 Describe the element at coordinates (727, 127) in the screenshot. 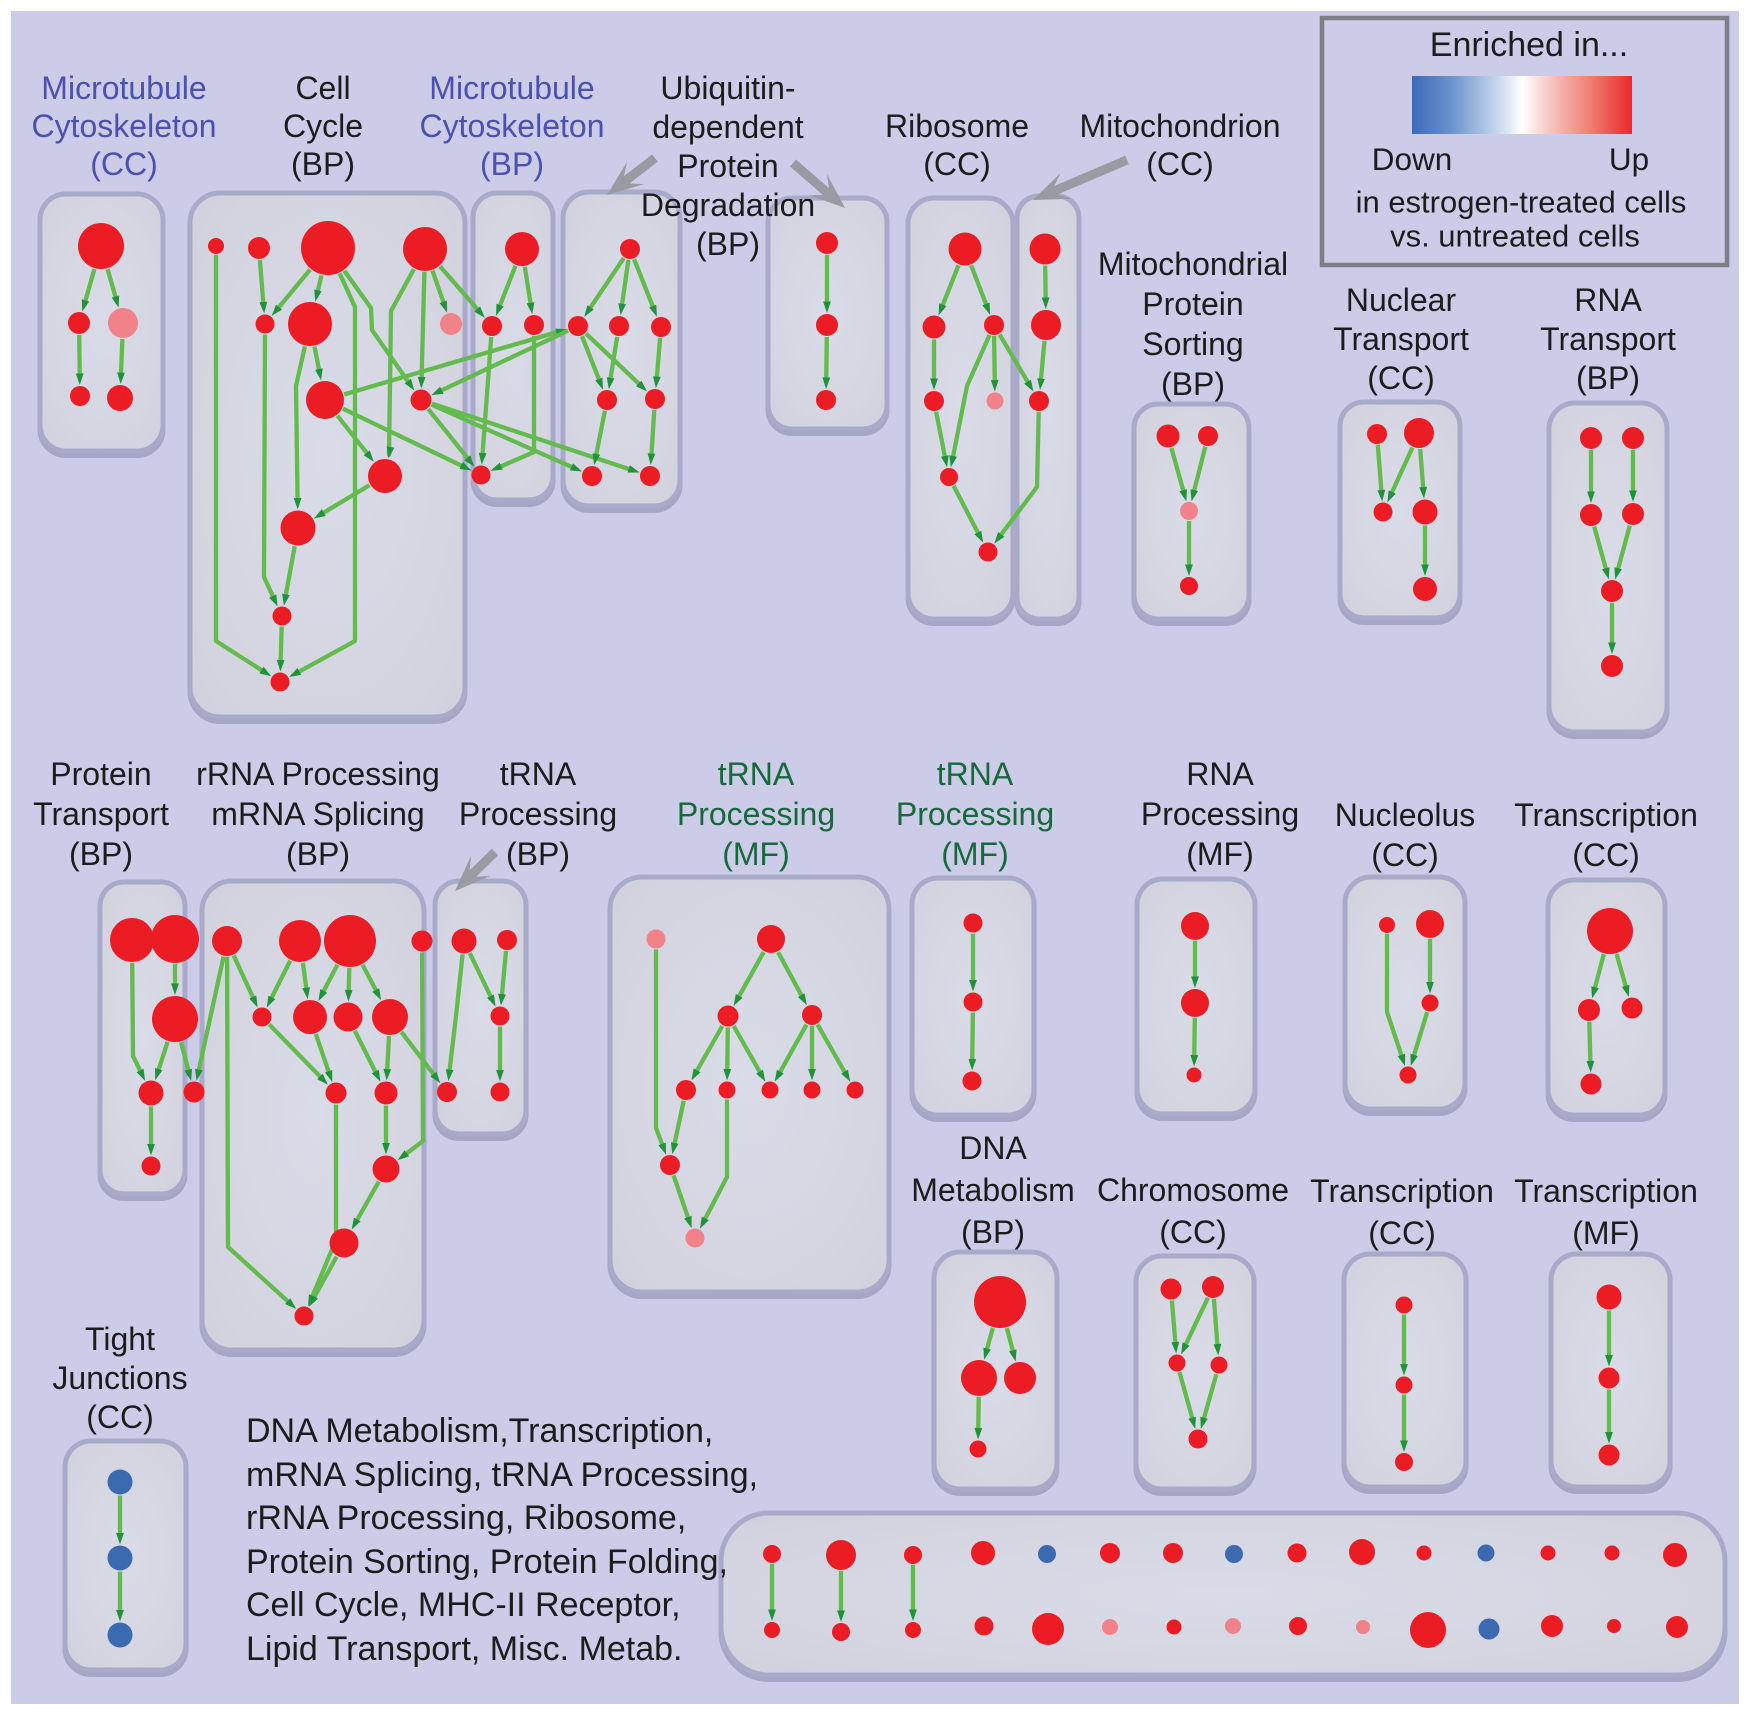

I see `svg-text: dependent` at that location.